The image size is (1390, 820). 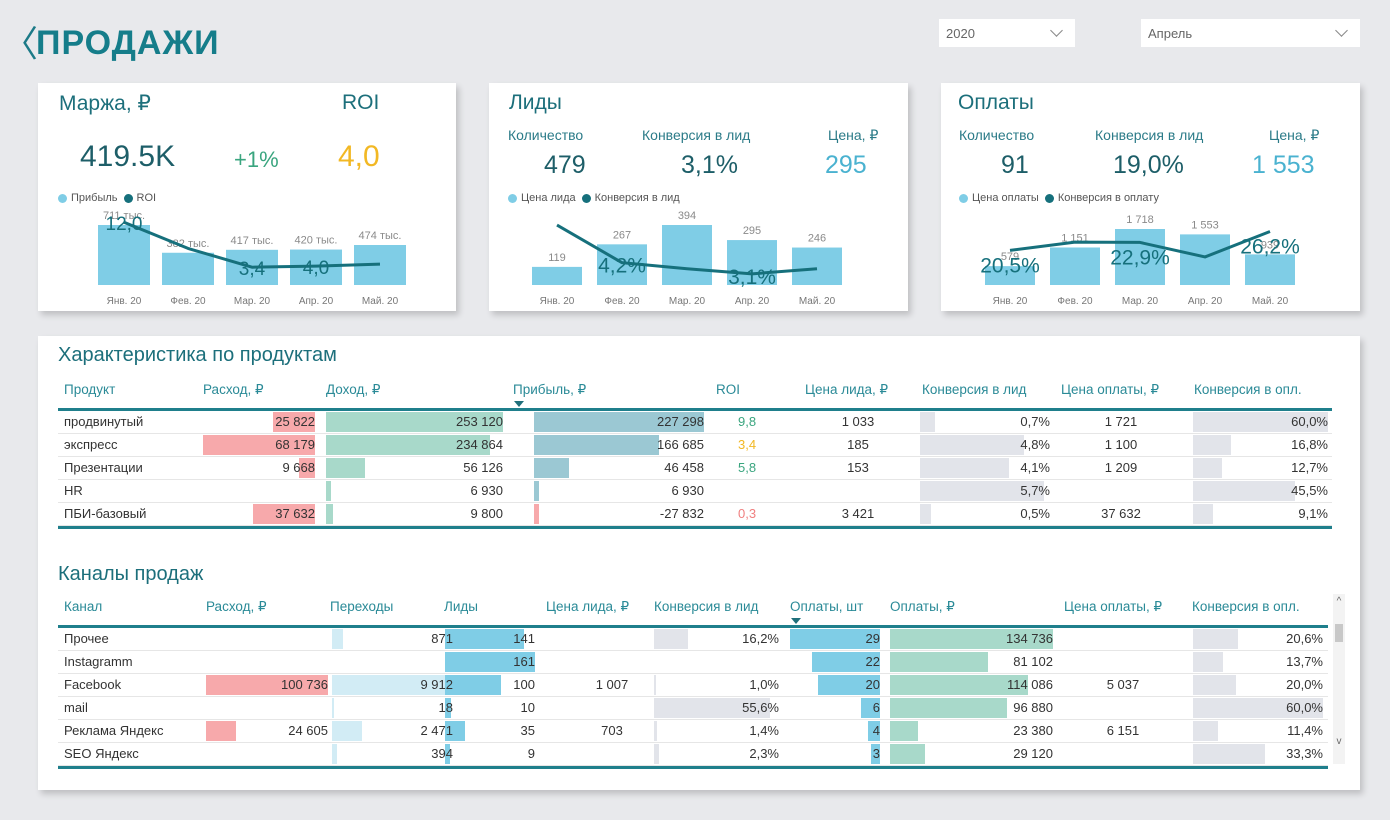 What do you see at coordinates (361, 102) in the screenshot?
I see `roi-title: ROI` at bounding box center [361, 102].